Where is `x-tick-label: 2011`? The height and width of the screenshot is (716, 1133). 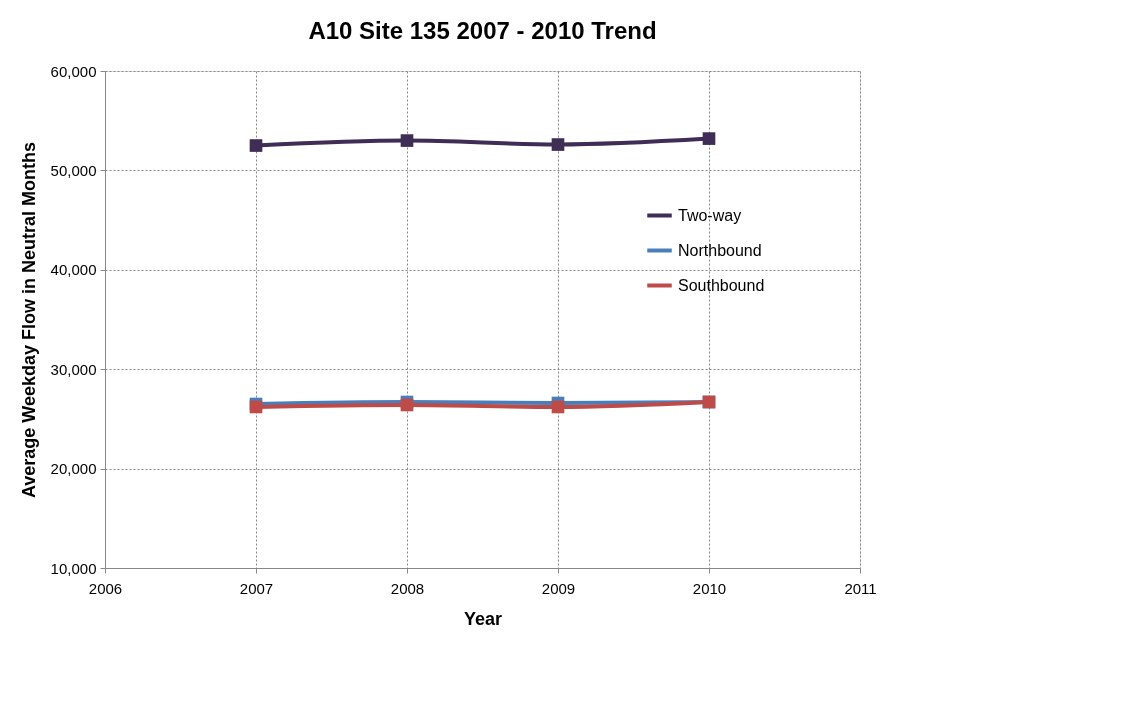 x-tick-label: 2011 is located at coordinates (860, 588).